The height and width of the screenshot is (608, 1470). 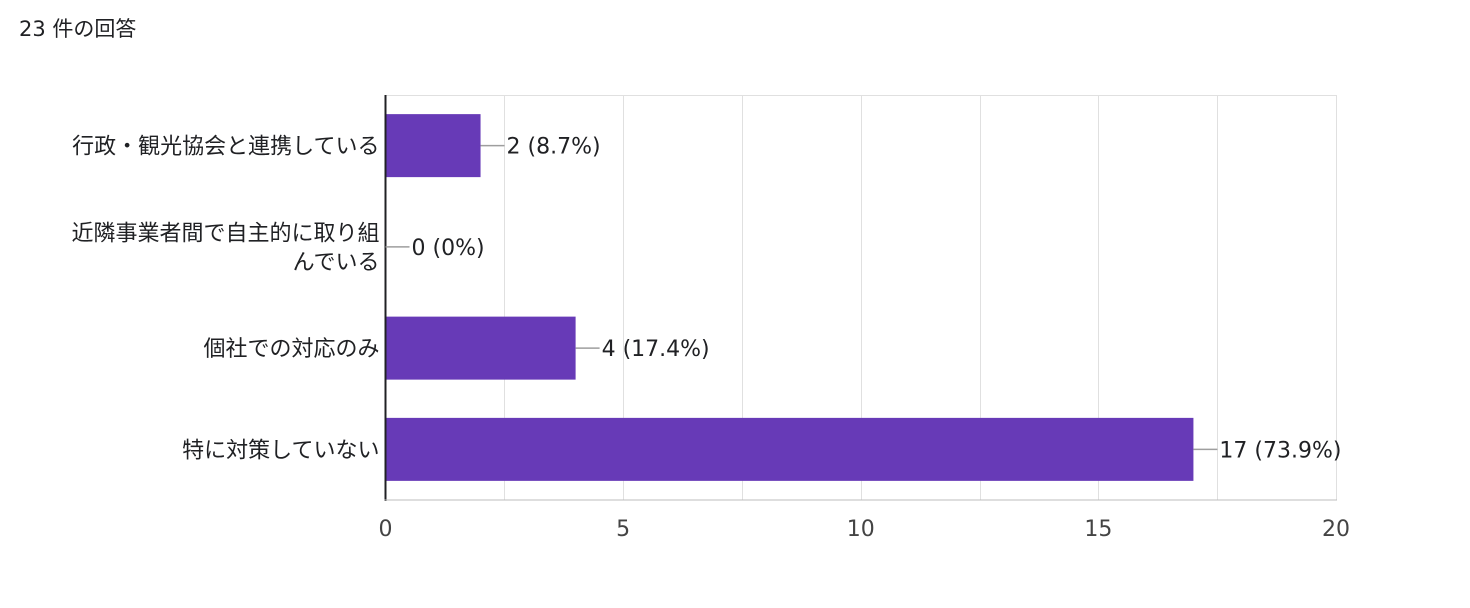 I want to click on data-label: 0 (0%), so click(x=448, y=248).